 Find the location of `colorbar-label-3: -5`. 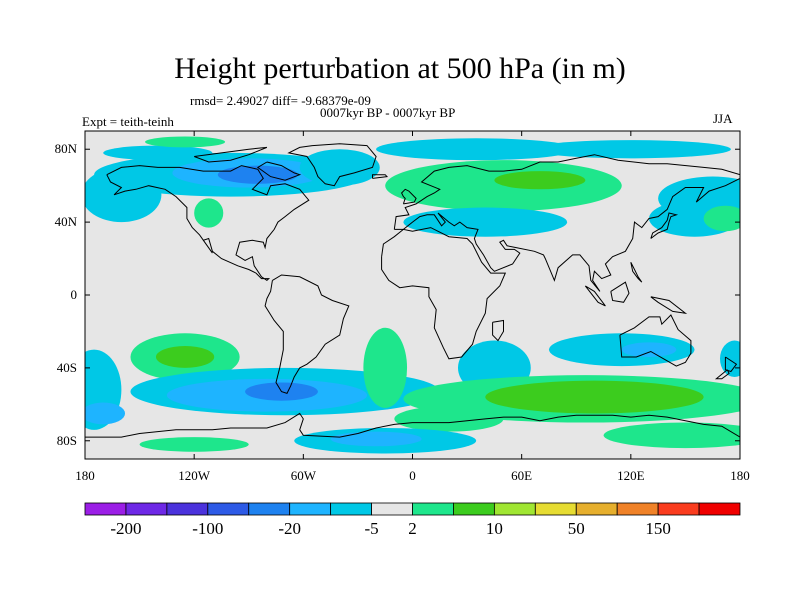

colorbar-label-3: -5 is located at coordinates (371, 528).